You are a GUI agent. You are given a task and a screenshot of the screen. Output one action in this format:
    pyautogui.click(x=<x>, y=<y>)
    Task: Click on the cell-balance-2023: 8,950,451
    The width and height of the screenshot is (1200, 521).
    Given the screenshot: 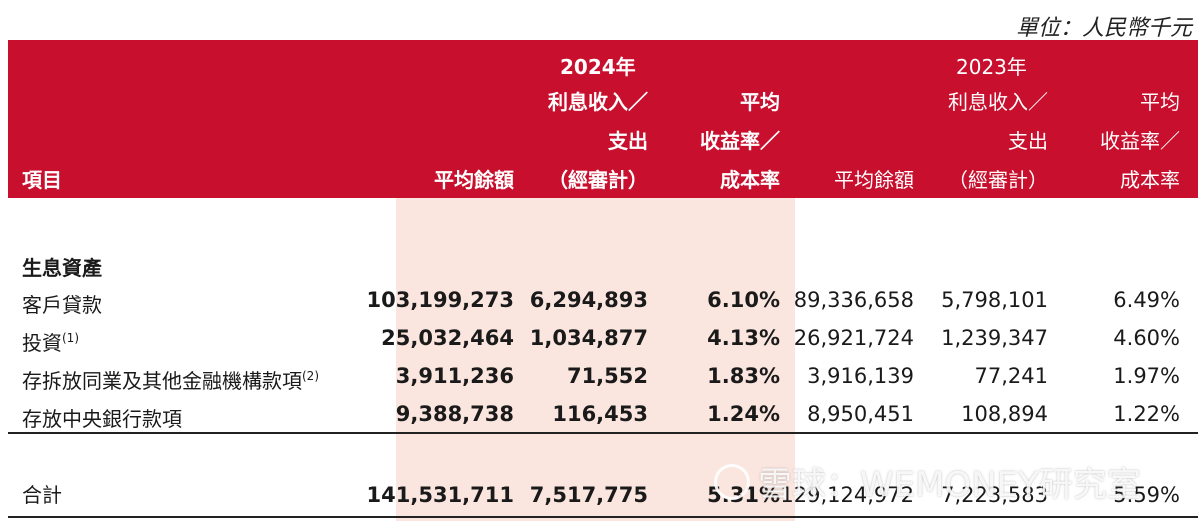 What is the action you would take?
    pyautogui.click(x=860, y=414)
    